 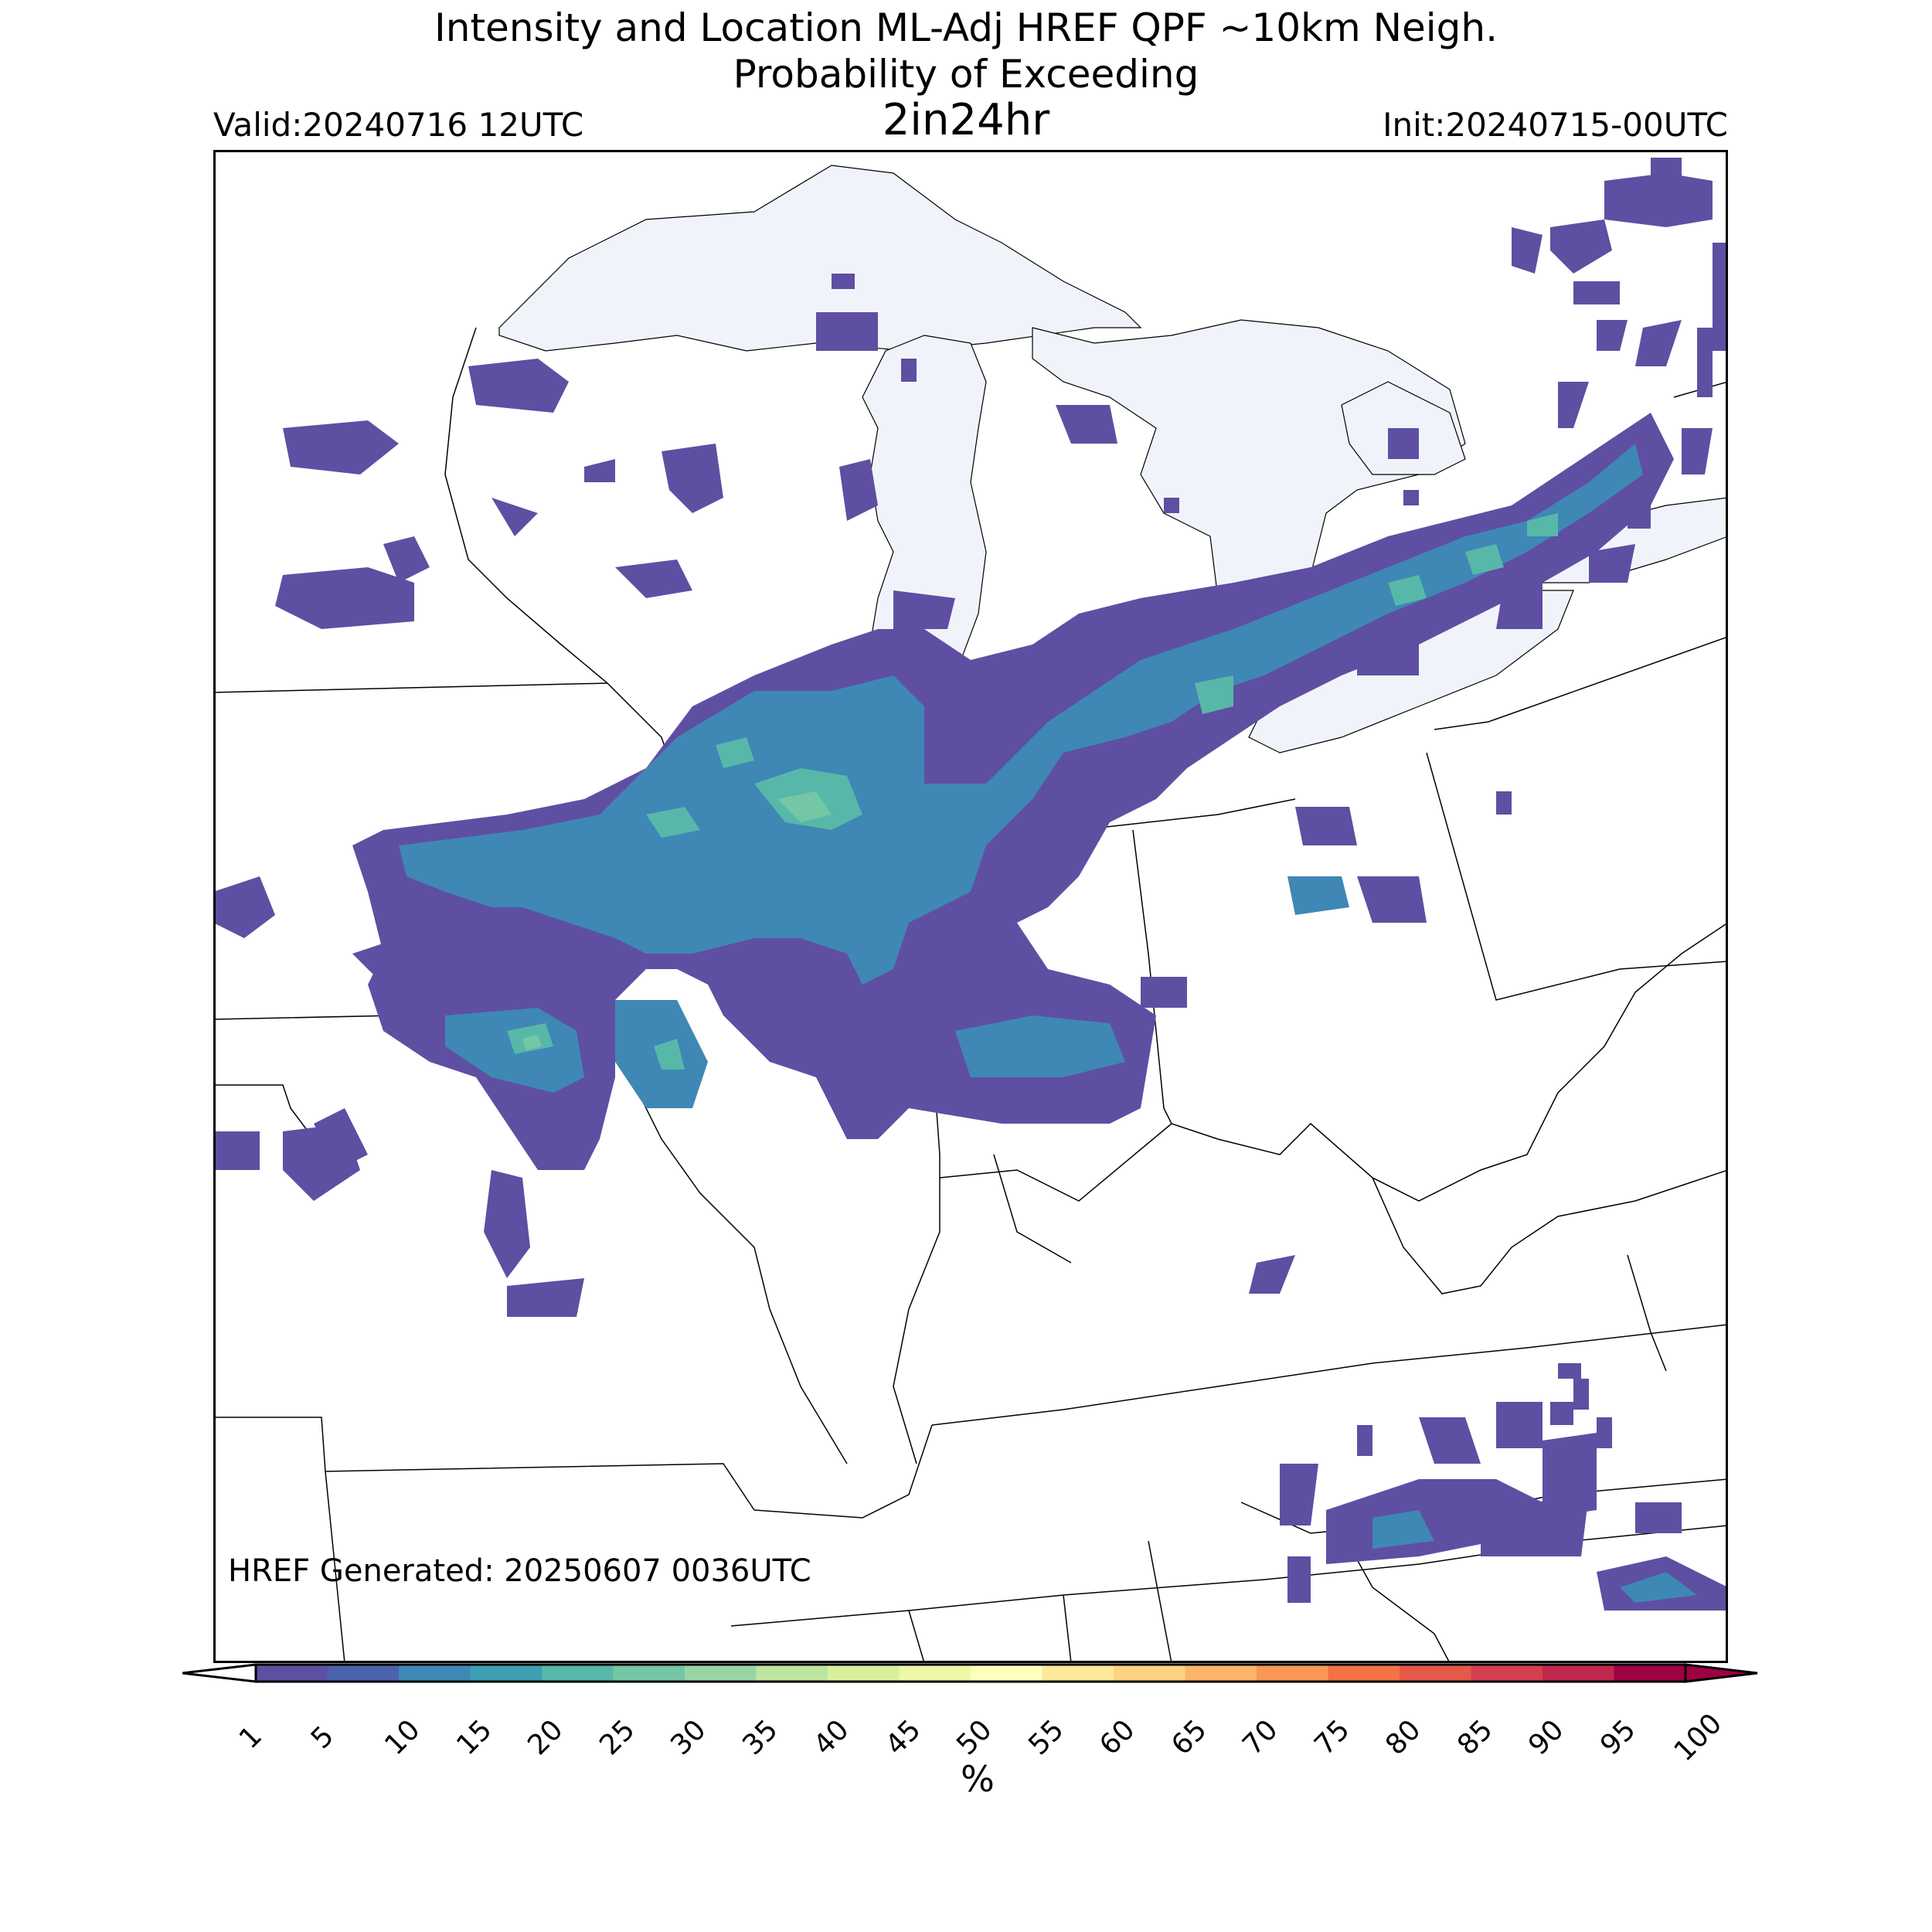 I want to click on init-time: Init:20240715-00UTC, so click(x=1555, y=125).